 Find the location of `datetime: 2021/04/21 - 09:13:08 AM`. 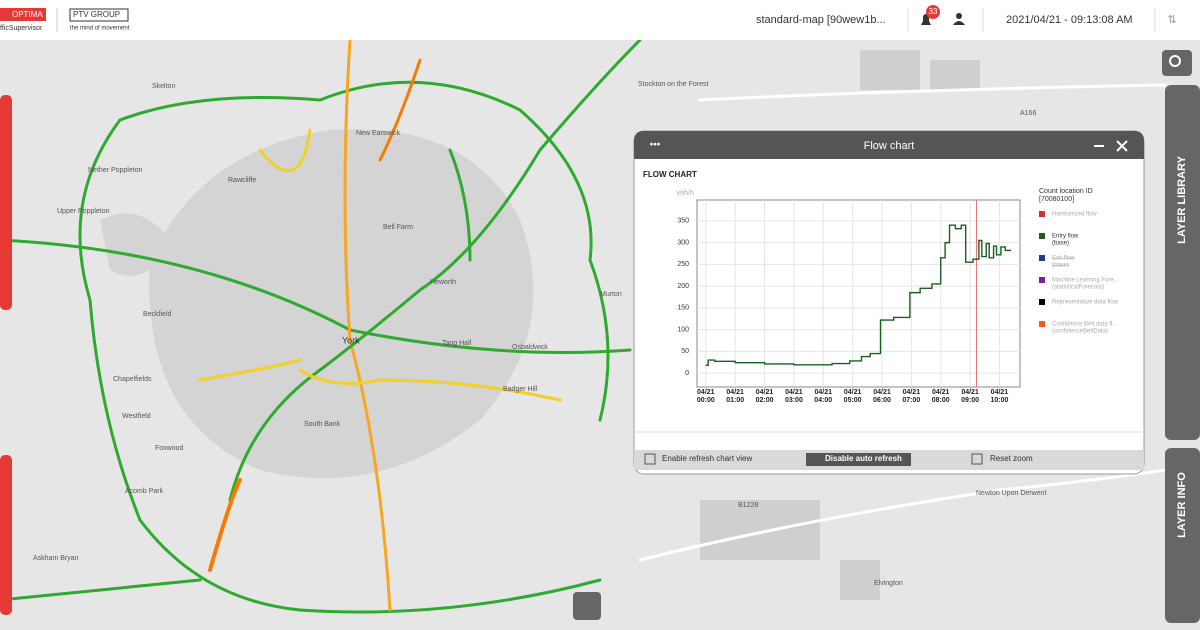

datetime: 2021/04/21 - 09:13:08 AM is located at coordinates (1069, 20).